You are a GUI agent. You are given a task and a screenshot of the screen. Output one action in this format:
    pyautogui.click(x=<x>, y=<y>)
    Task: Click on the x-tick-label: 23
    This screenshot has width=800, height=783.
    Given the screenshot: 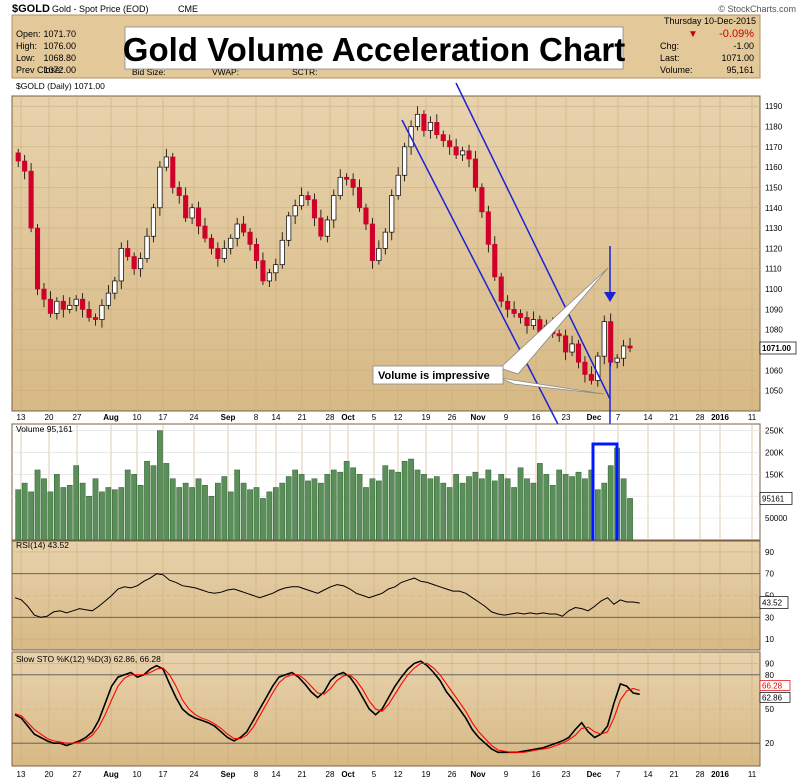 What is the action you would take?
    pyautogui.click(x=566, y=774)
    